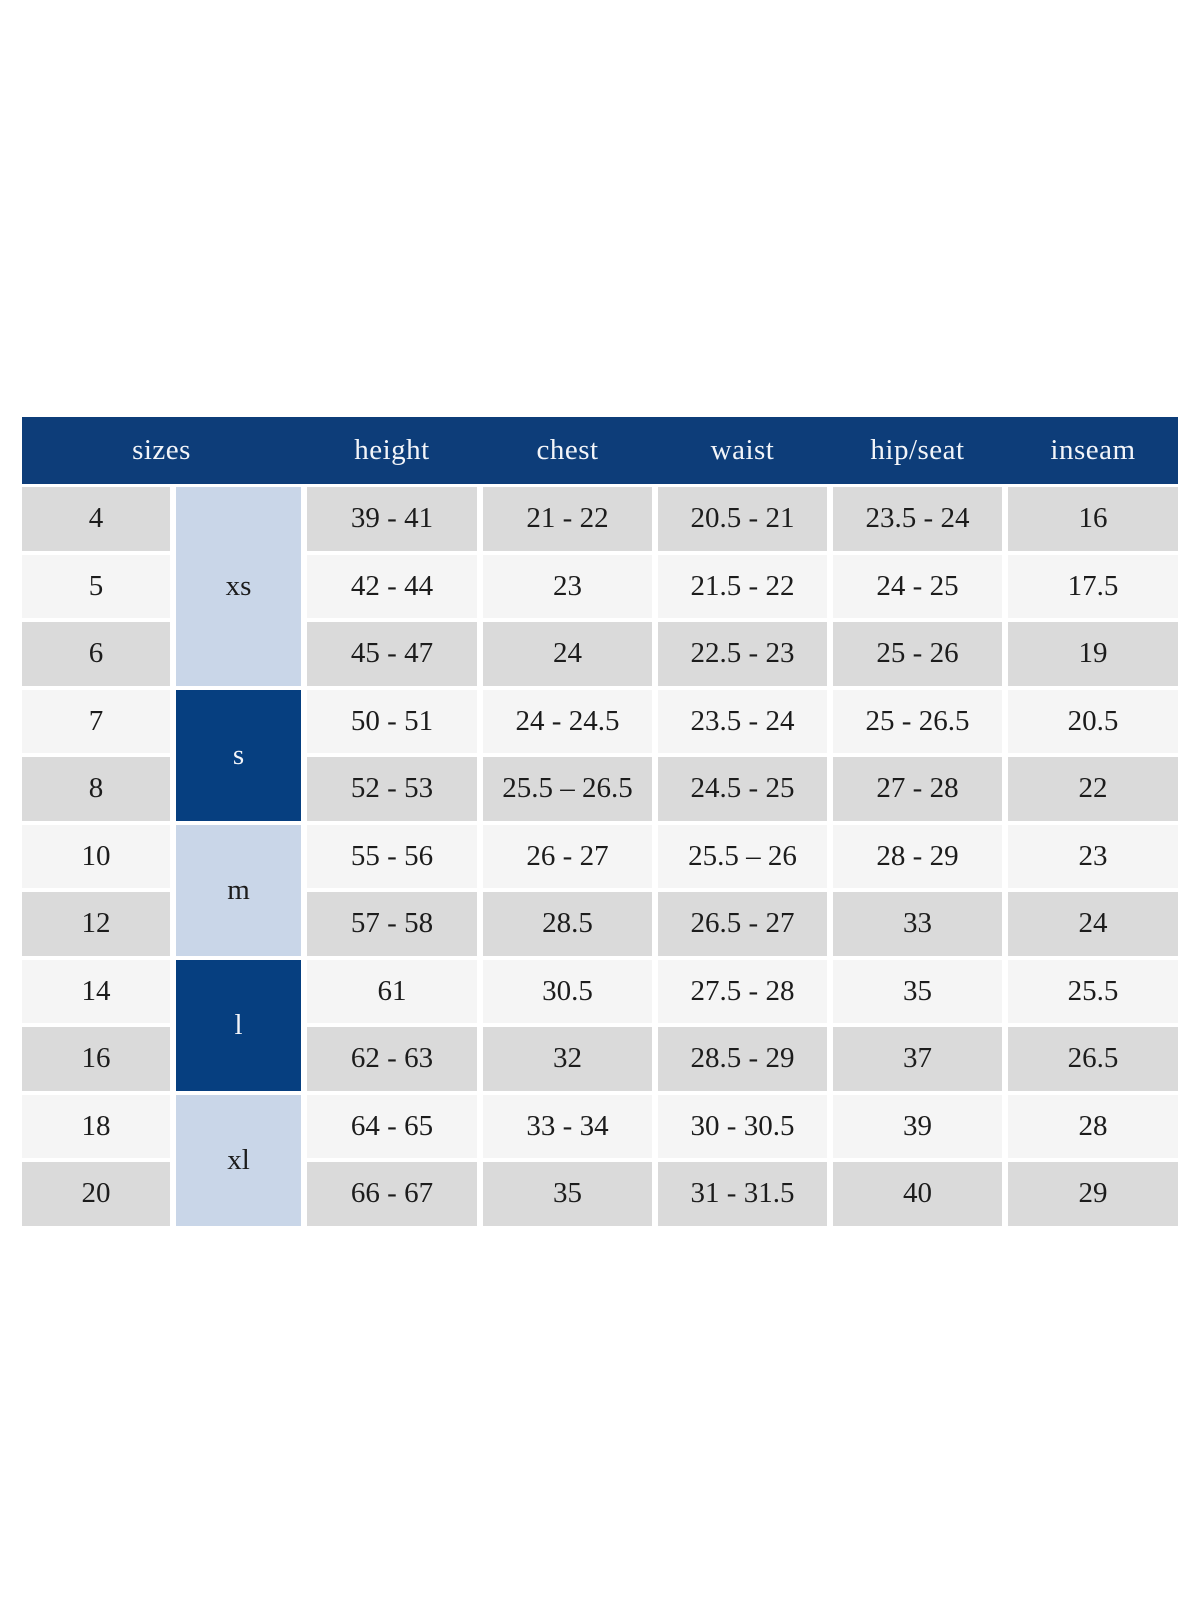 The height and width of the screenshot is (1600, 1200). Describe the element at coordinates (161, 450) in the screenshot. I see `header-sizes: sizes` at that location.